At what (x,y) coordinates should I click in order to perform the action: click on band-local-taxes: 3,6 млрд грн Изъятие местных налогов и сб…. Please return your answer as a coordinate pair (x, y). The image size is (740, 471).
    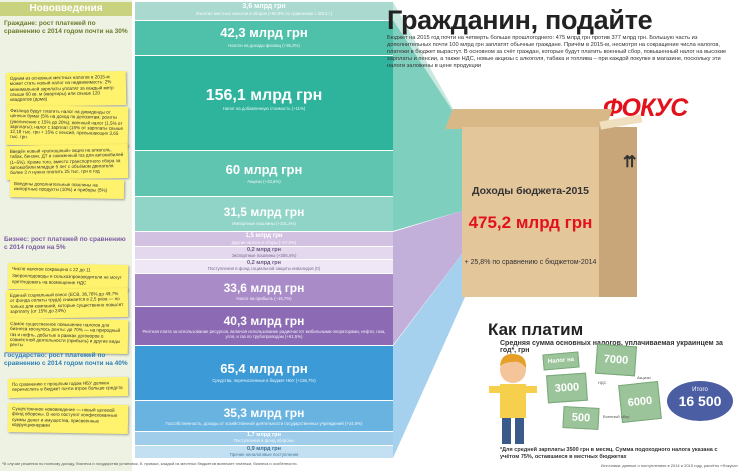
    Looking at the image, I should click on (264, 11).